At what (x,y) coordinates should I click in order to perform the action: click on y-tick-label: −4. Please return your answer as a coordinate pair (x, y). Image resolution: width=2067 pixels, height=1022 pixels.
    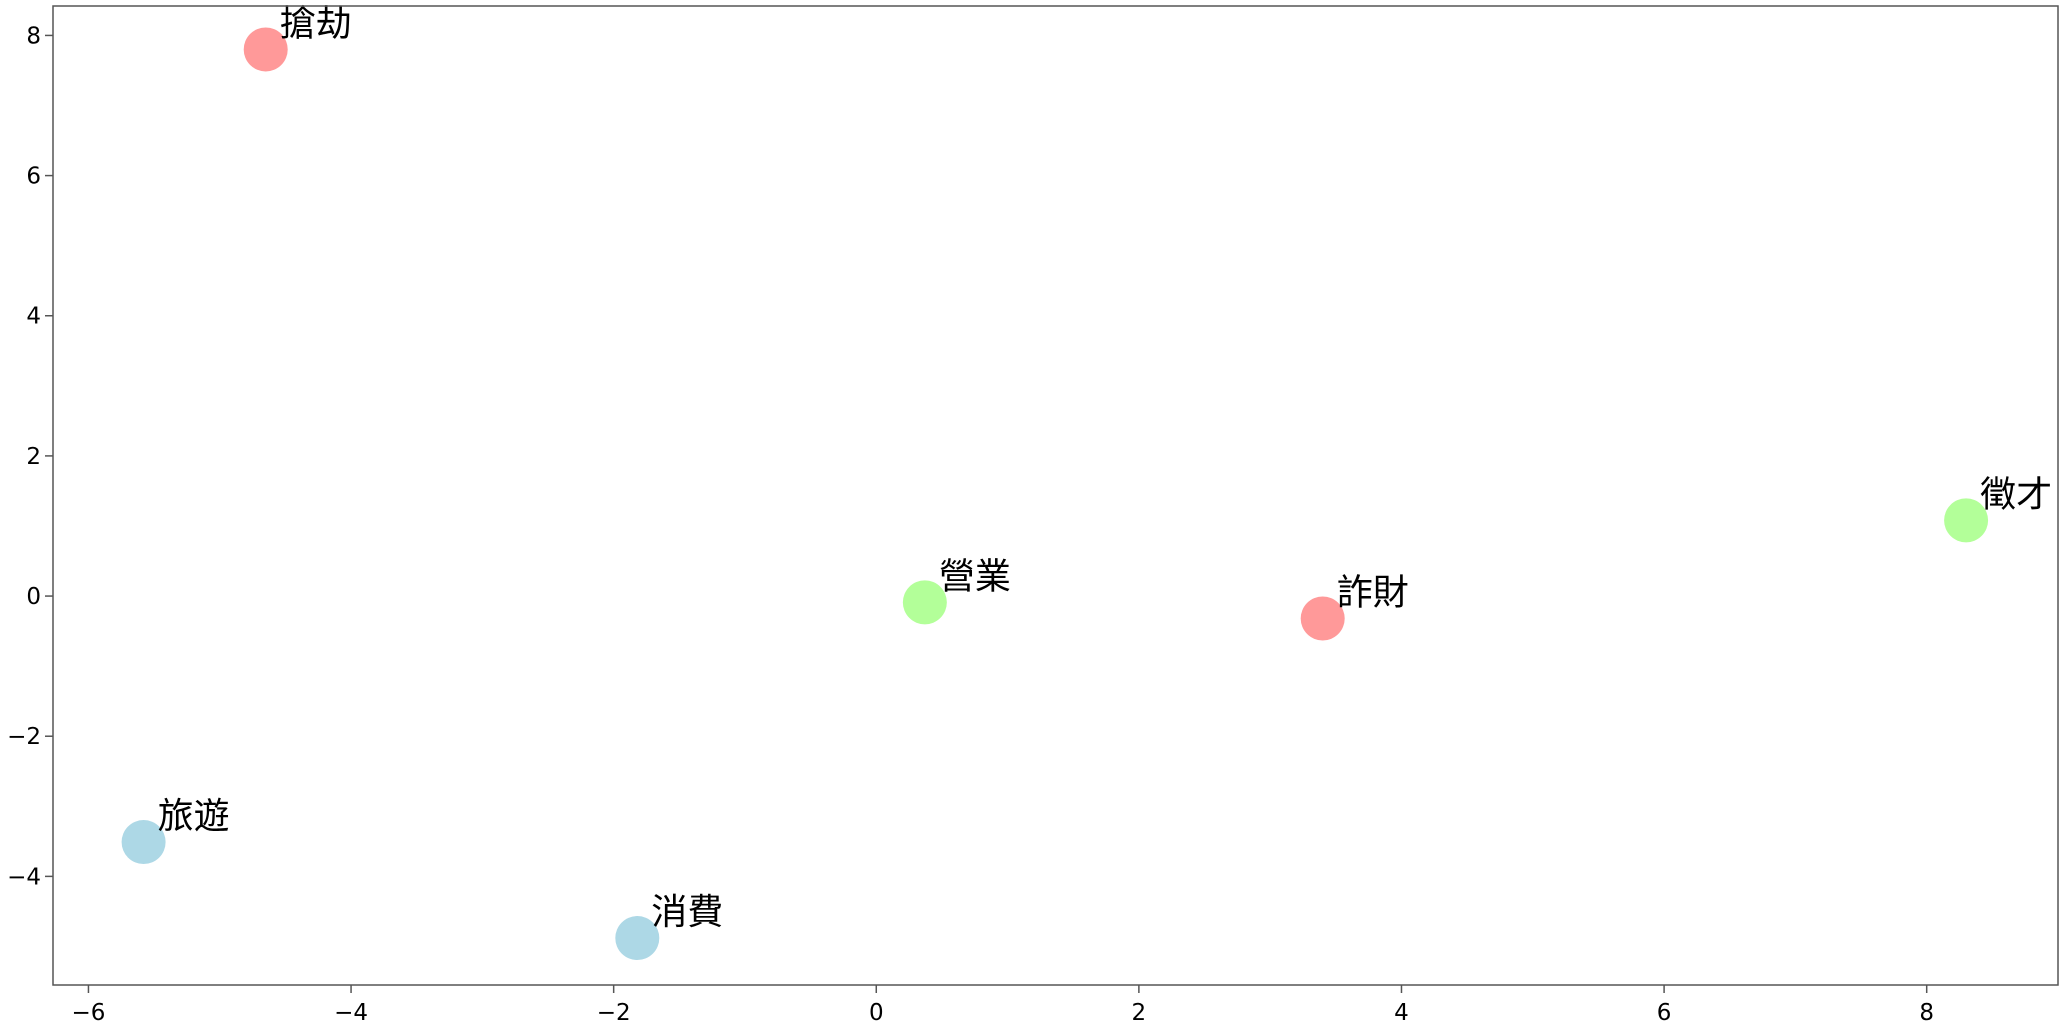
    Looking at the image, I should click on (24, 877).